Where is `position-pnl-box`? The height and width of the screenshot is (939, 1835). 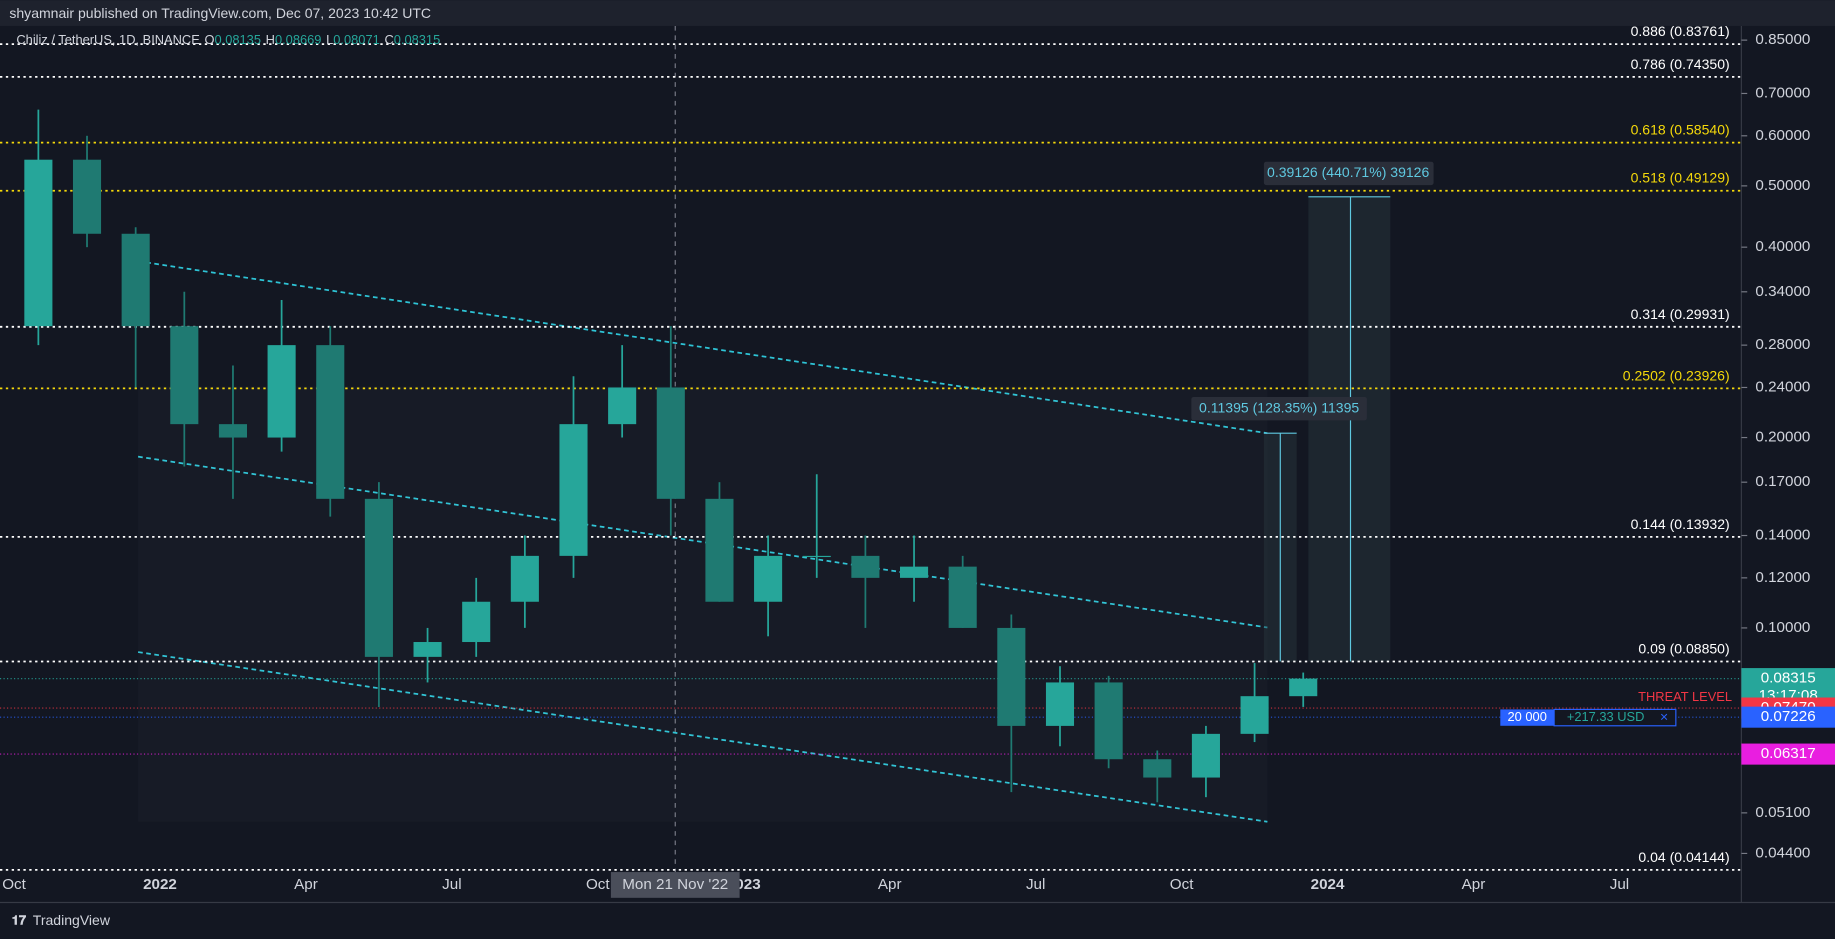 position-pnl-box is located at coordinates (1615, 717).